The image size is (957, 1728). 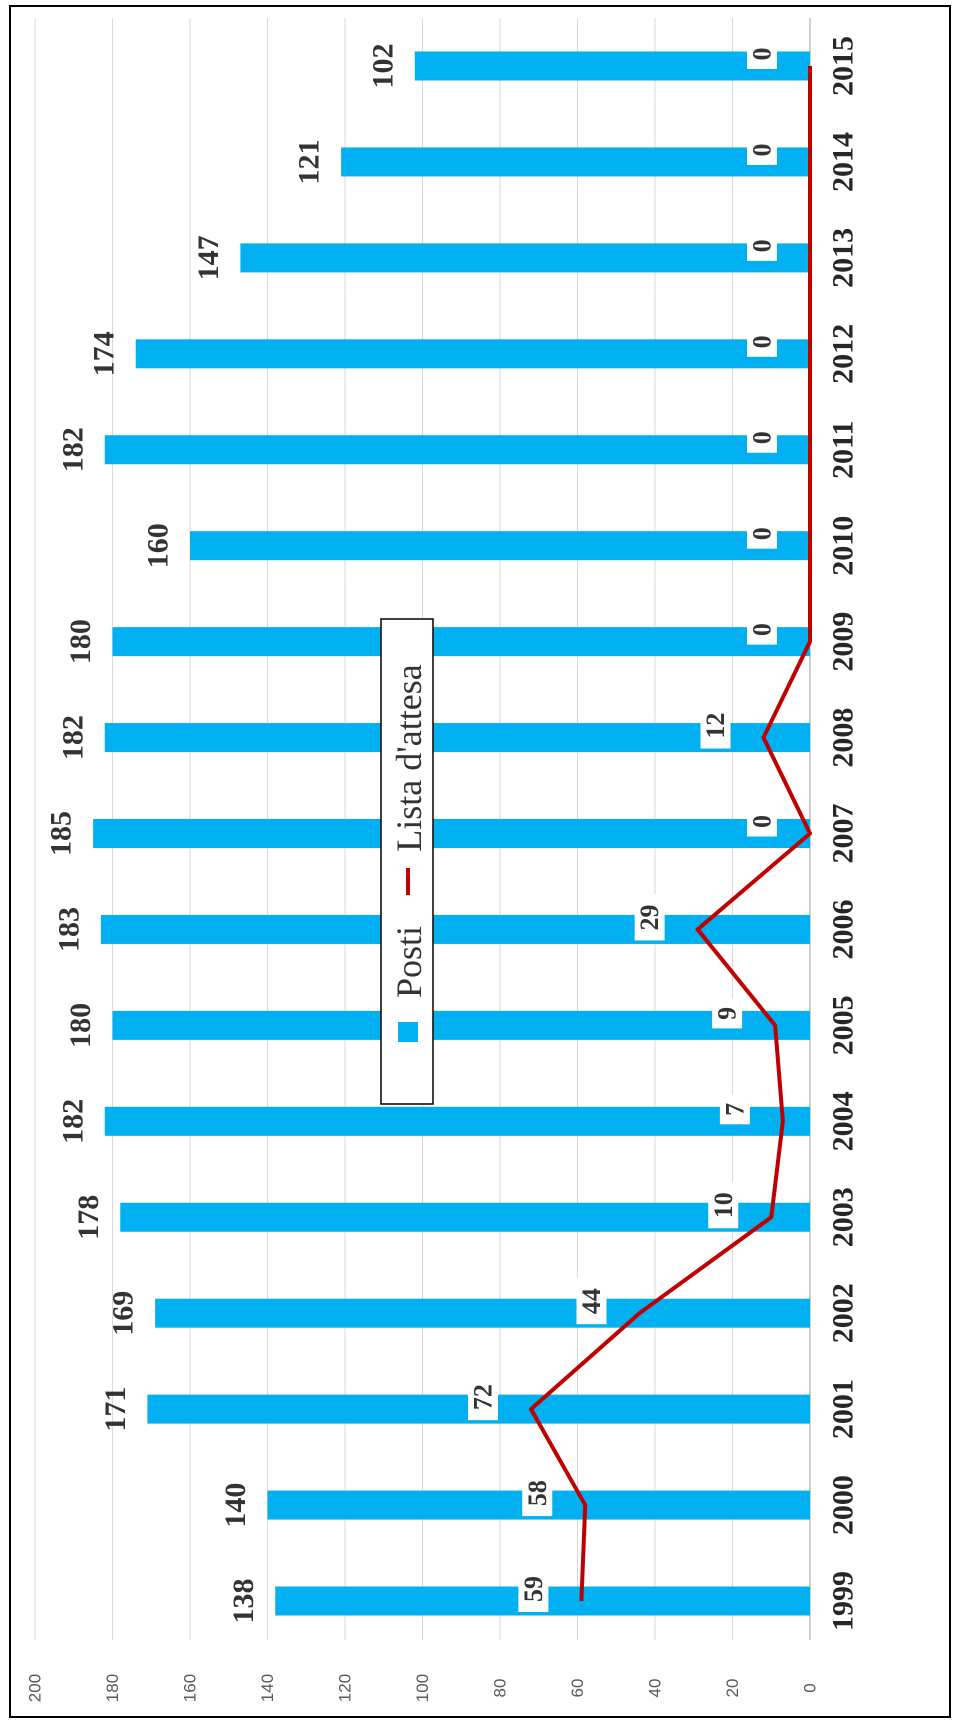 I want to click on category-label-2013: 2013, so click(x=843, y=258).